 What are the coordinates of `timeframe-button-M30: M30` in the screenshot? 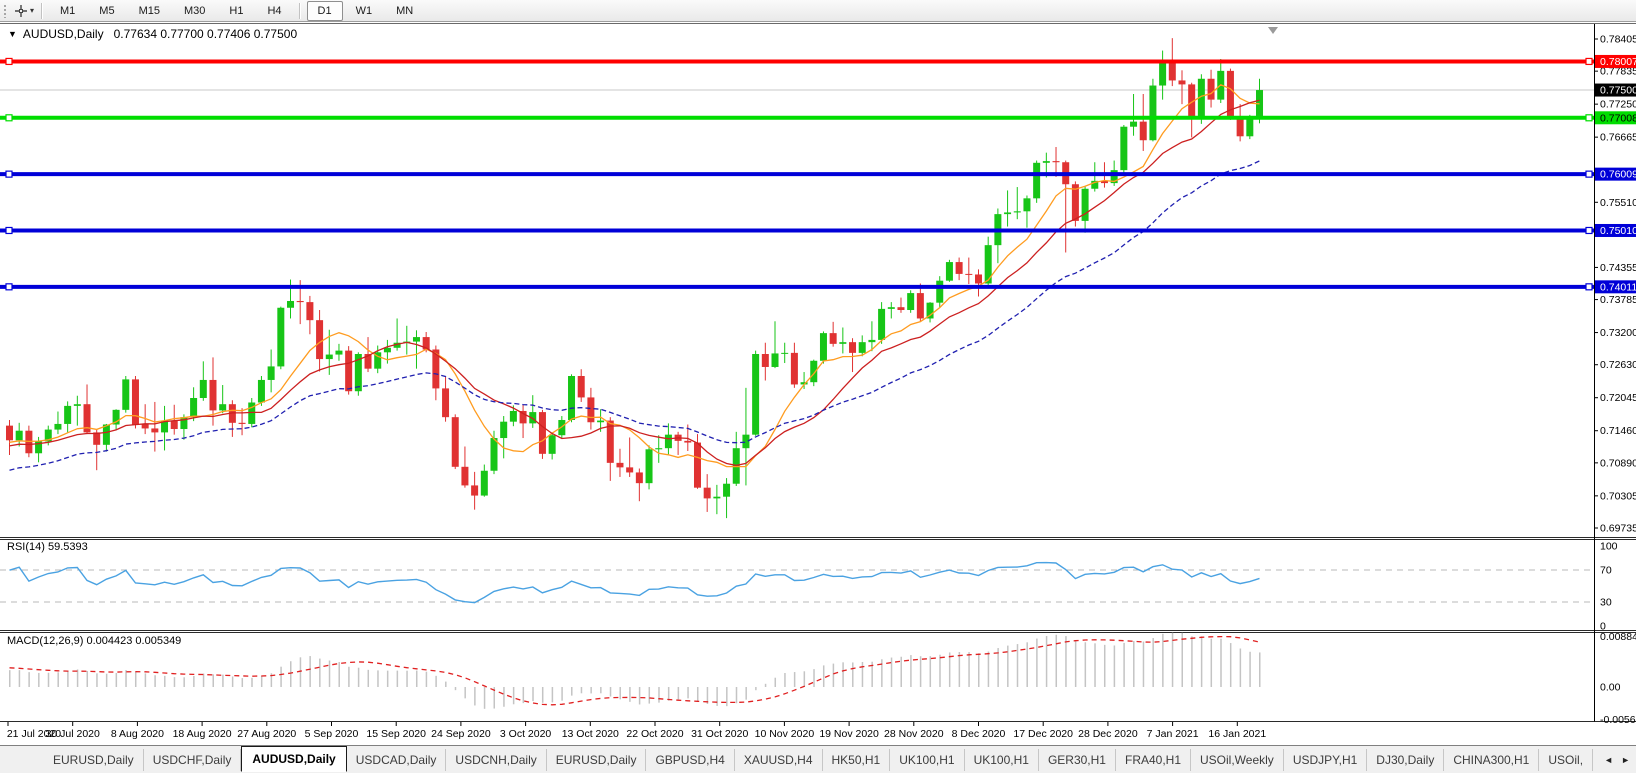 It's located at (194, 10).